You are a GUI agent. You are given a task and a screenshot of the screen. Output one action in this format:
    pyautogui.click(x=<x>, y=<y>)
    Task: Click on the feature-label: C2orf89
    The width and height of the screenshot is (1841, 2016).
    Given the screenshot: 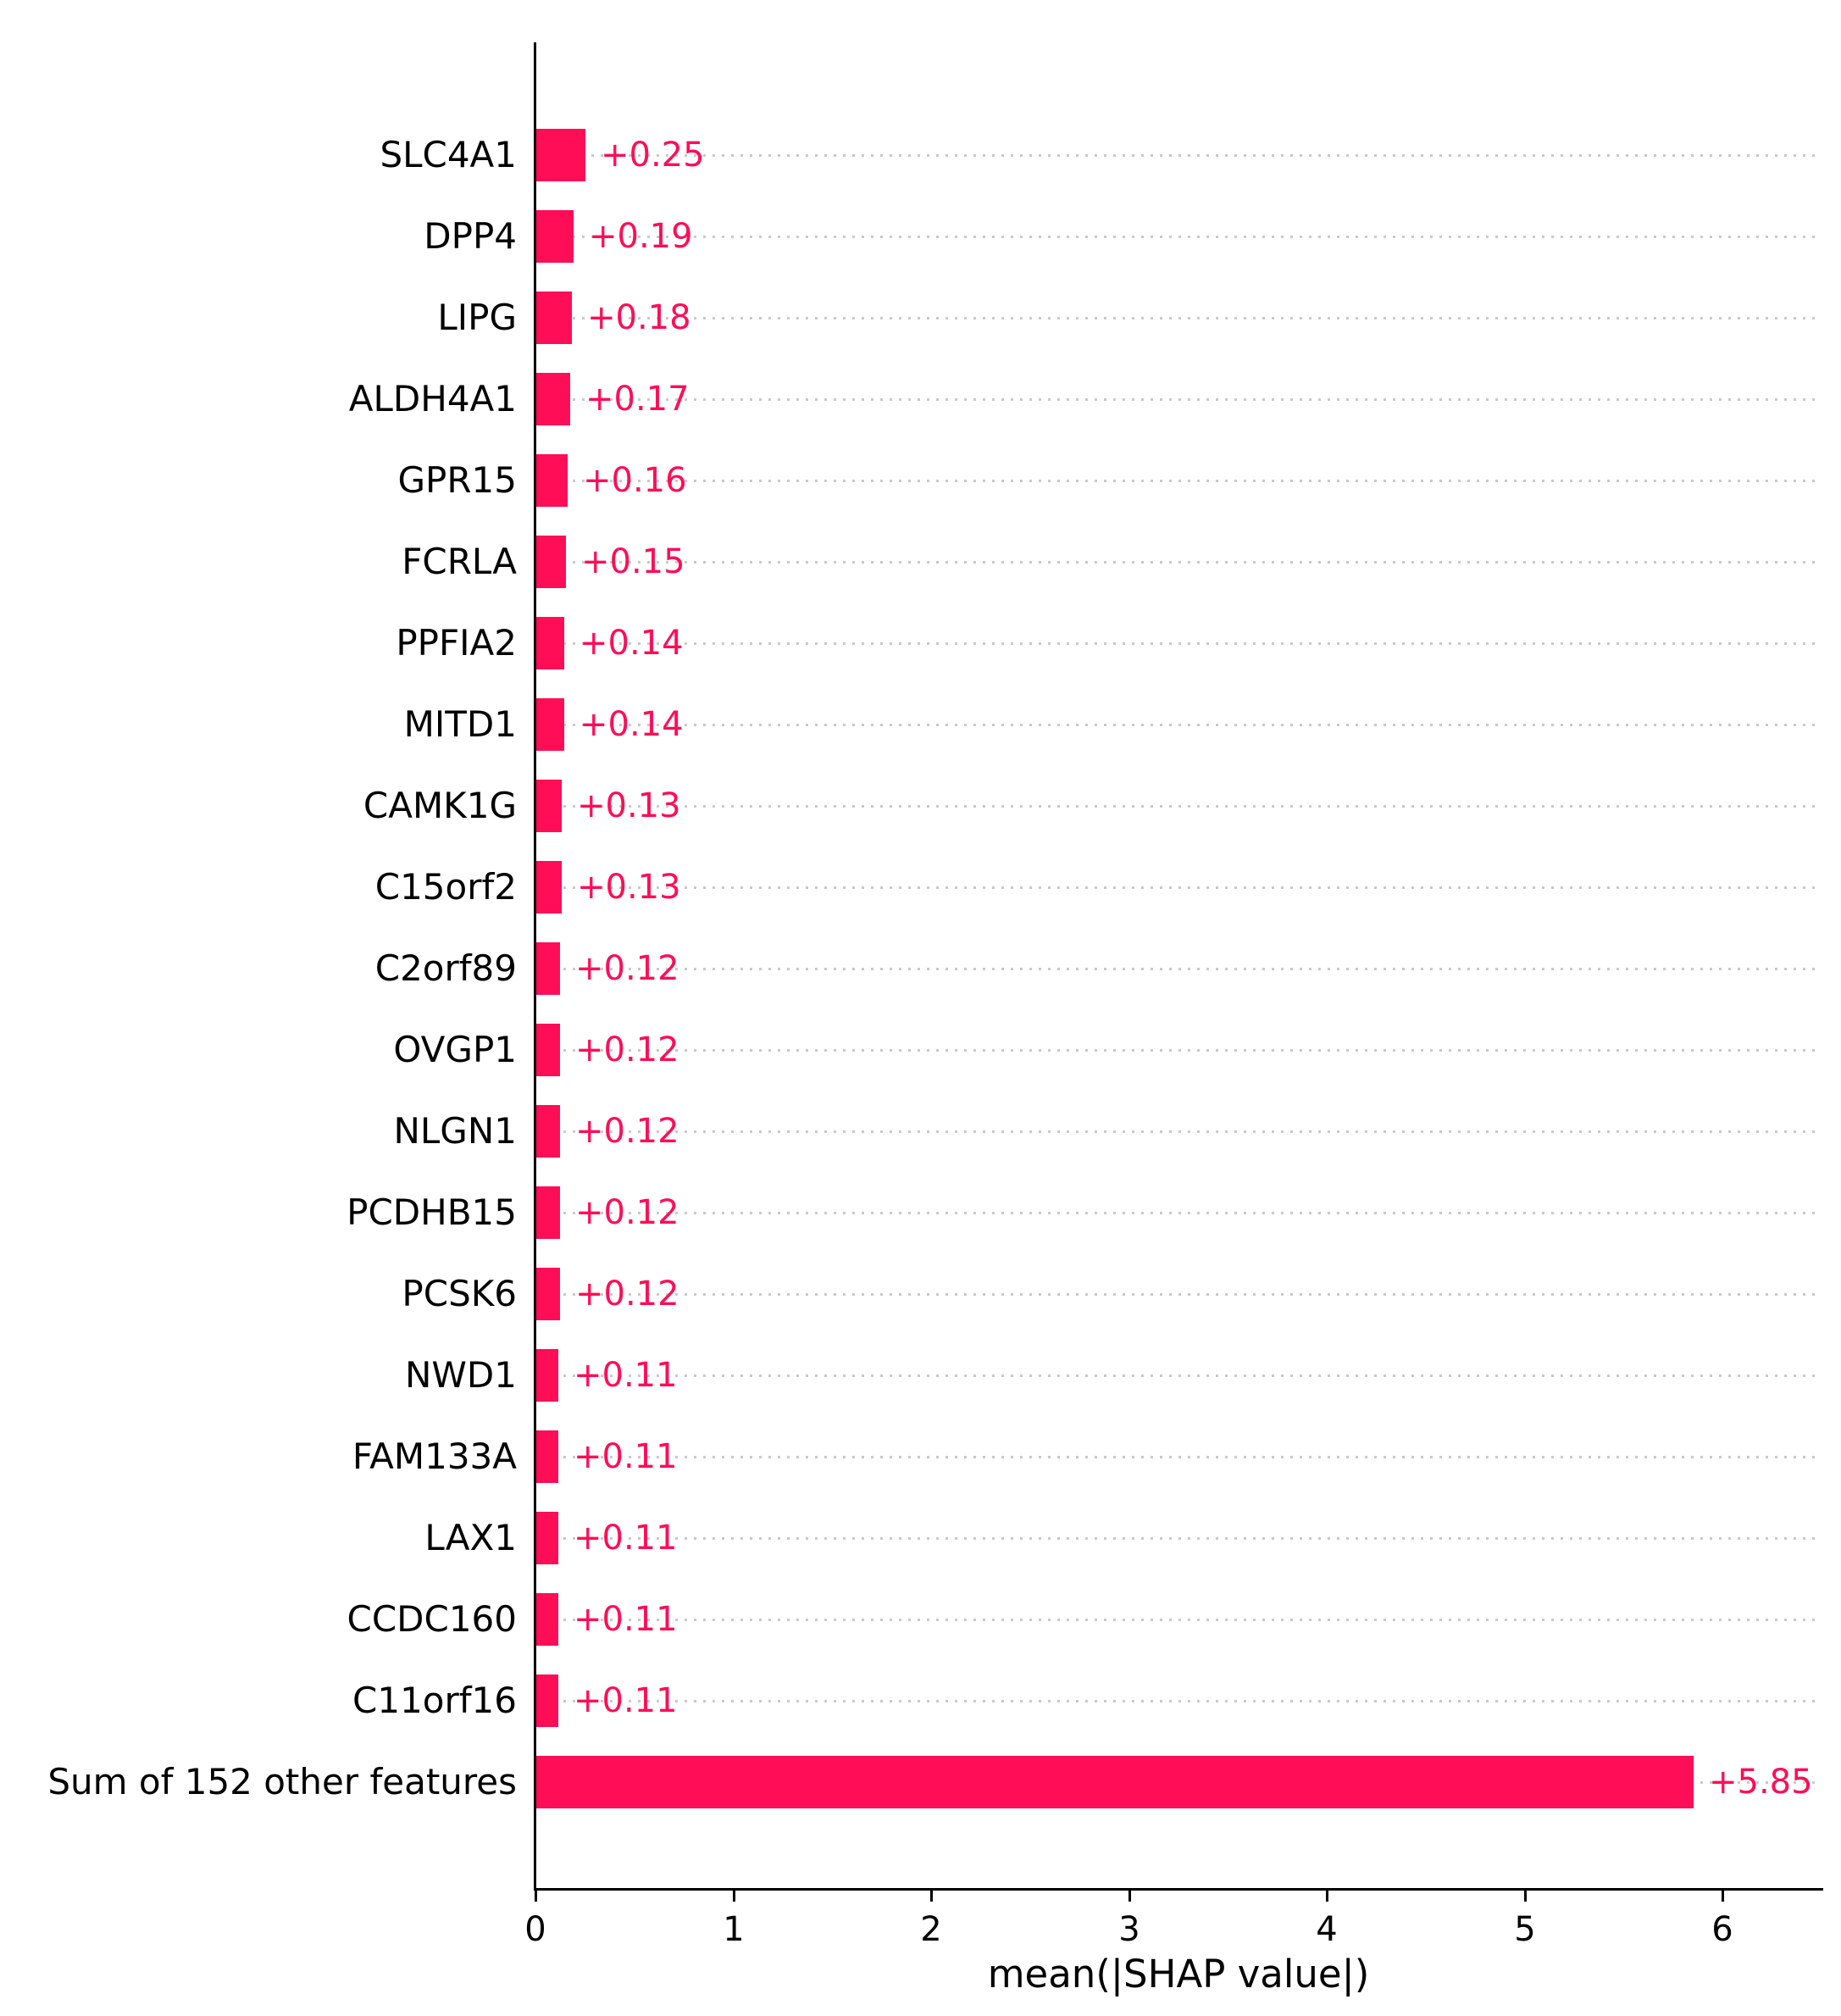 What is the action you would take?
    pyautogui.click(x=445, y=968)
    